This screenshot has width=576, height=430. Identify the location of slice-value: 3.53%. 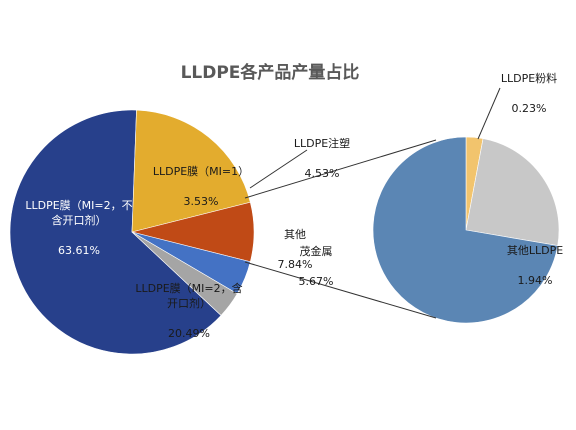
(201, 201).